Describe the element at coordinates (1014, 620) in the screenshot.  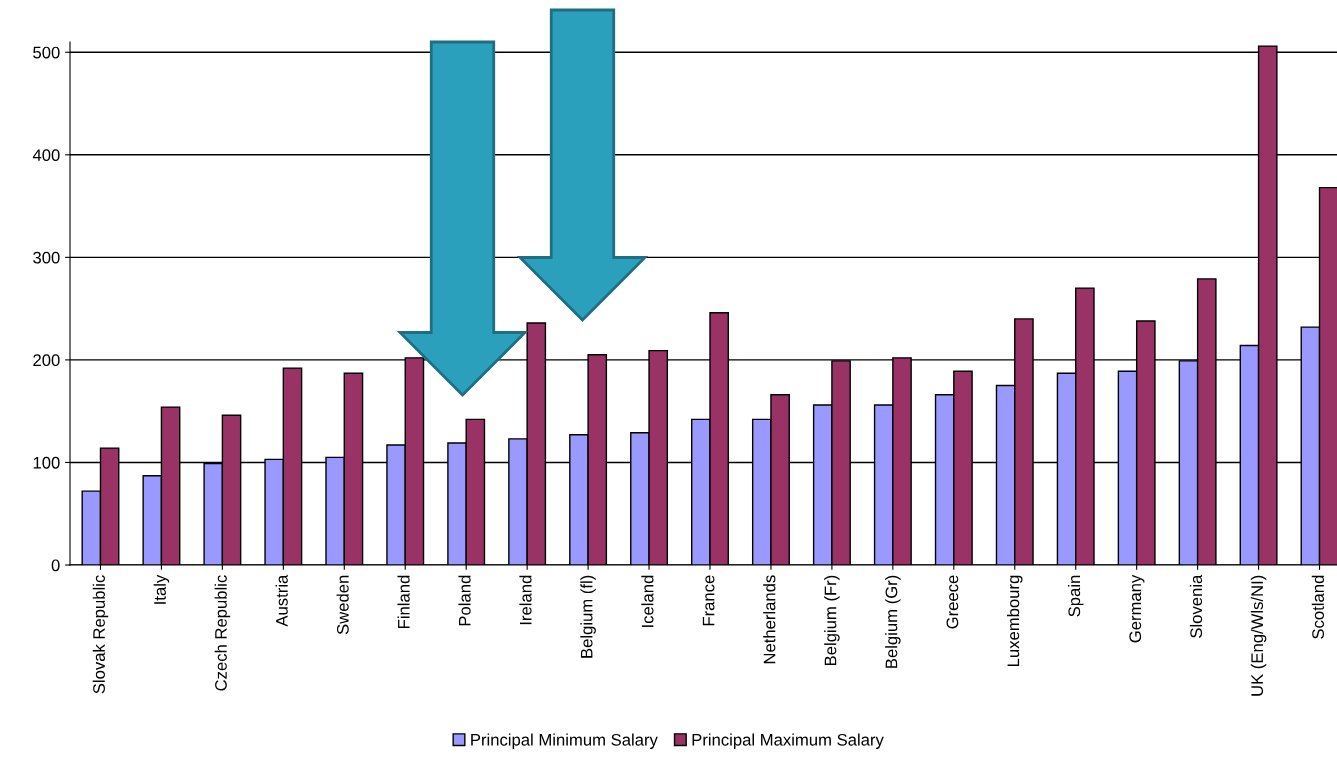
I see `x-tick-label: Luxembourg` at that location.